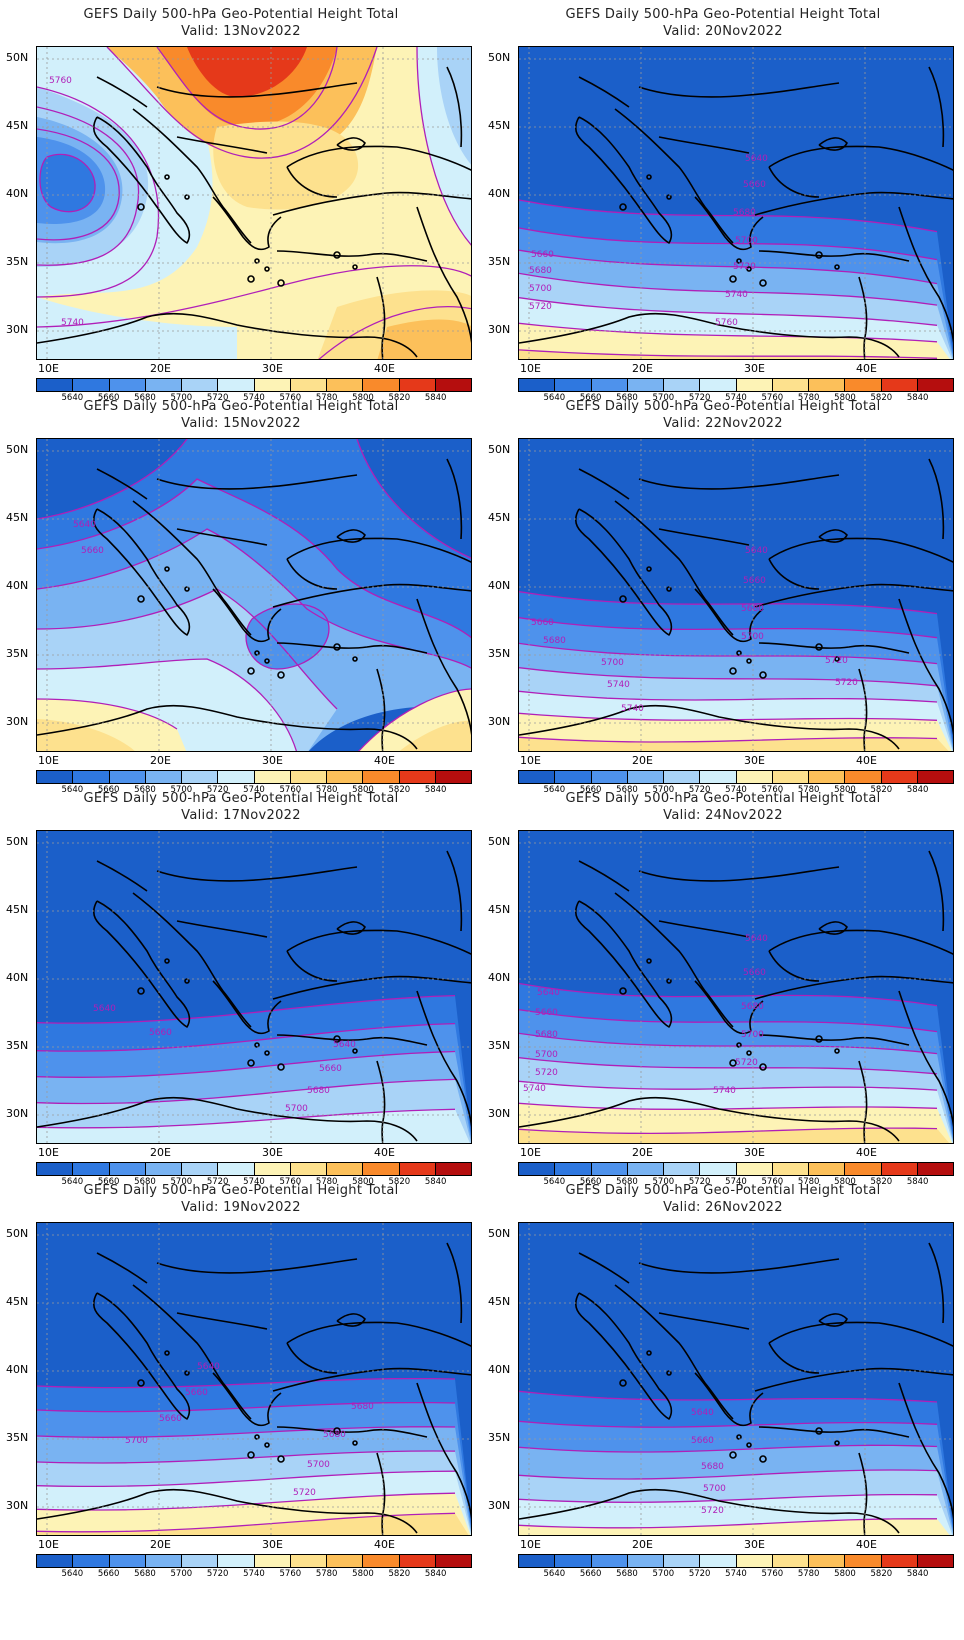 This screenshot has height=1640, width=964. I want to click on contour-label: 5640, so click(84, 525).